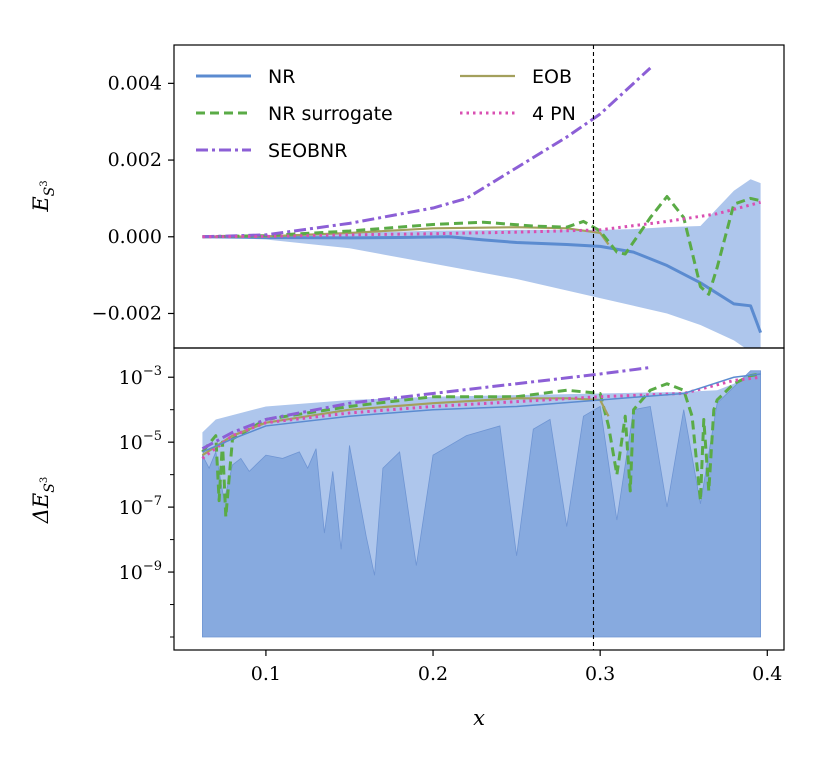 The width and height of the screenshot is (830, 770). I want to click on bottom-y-tick-label: 10⁻⁵, so click(140, 441).